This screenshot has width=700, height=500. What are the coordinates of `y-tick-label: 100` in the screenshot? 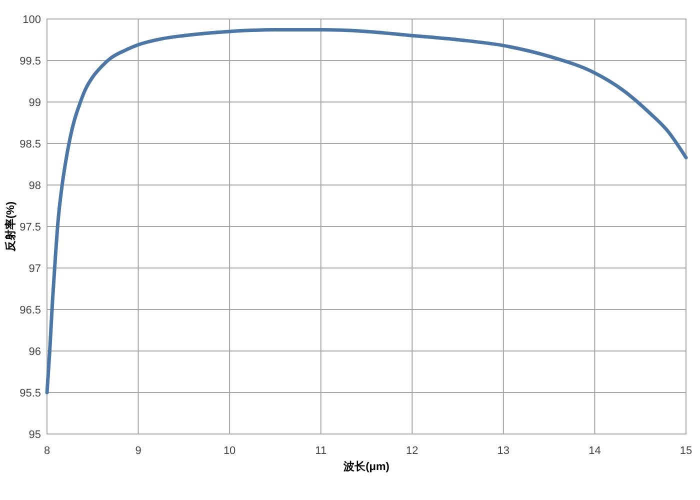 It's located at (31, 20).